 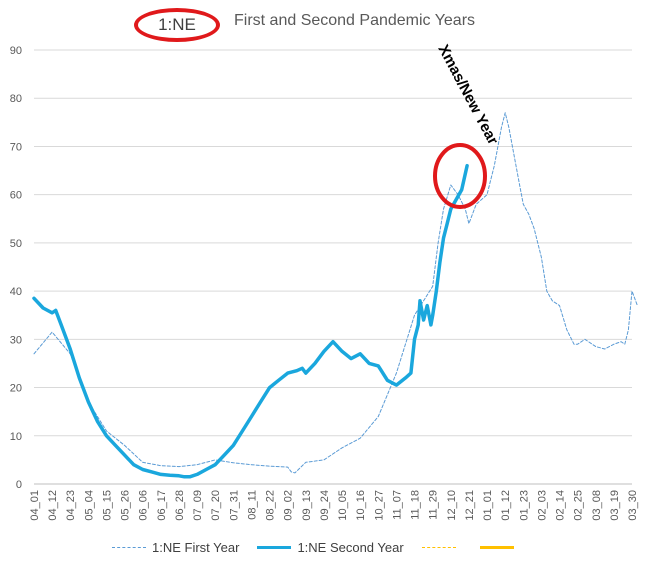 What do you see at coordinates (579, 505) in the screenshot?
I see `x-tick-label: 02_25` at bounding box center [579, 505].